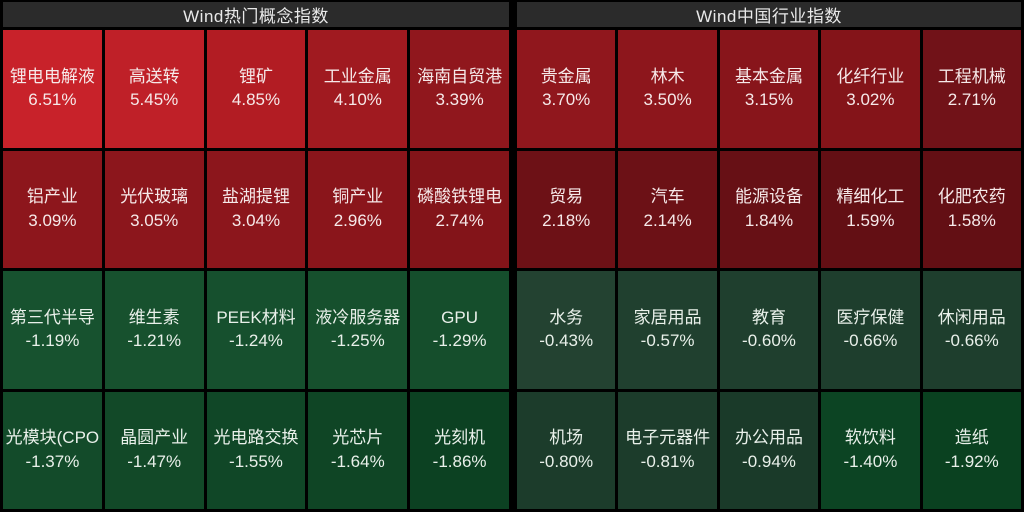 This screenshot has width=1024, height=512. What do you see at coordinates (459, 450) in the screenshot?
I see `heatmap-cell: 光刻机 -1.86%` at bounding box center [459, 450].